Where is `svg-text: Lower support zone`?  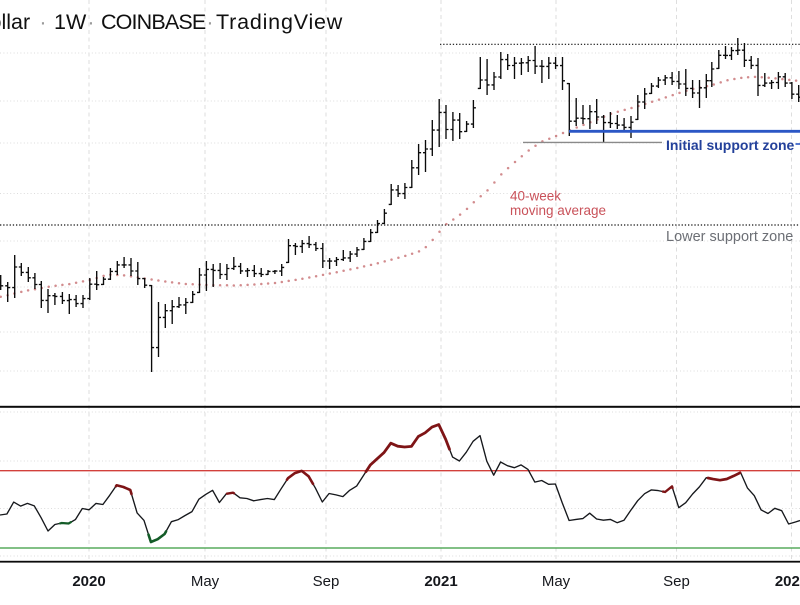 svg-text: Lower support zone is located at coordinates (729, 237).